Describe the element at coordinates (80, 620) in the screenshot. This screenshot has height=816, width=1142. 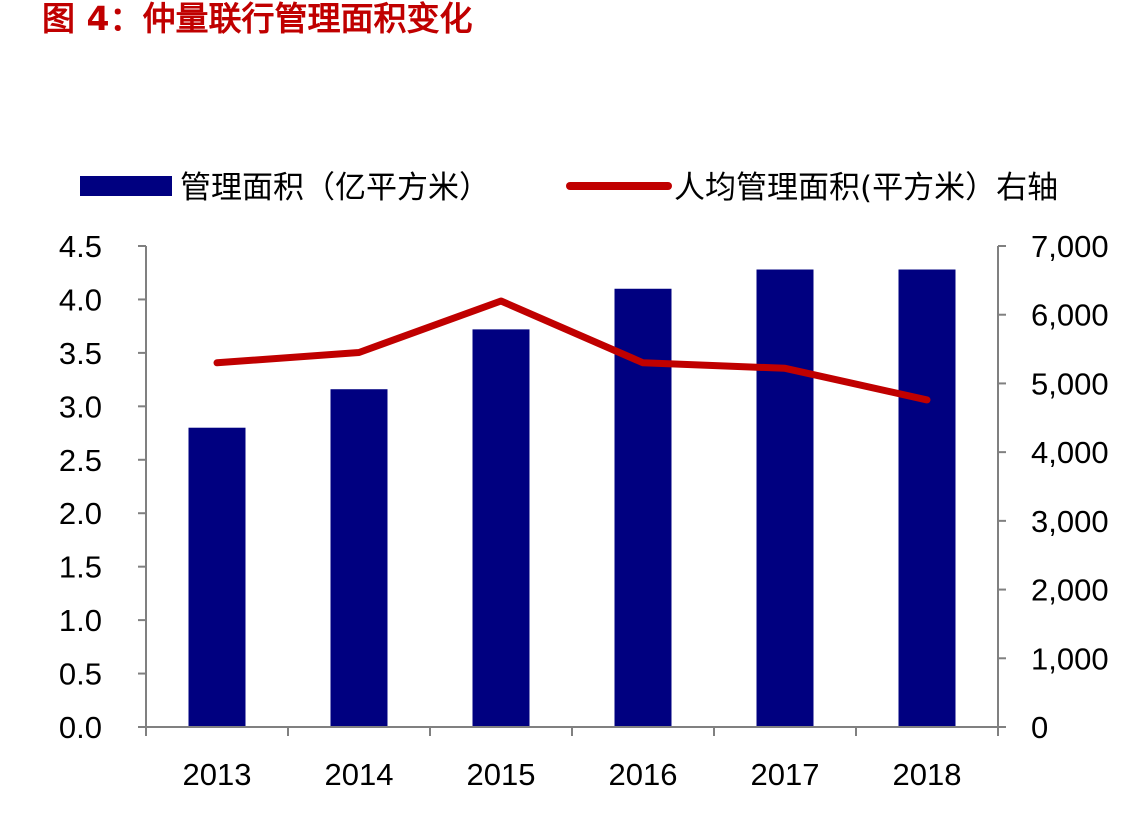
I see `y-left-tick-label: 1.0` at that location.